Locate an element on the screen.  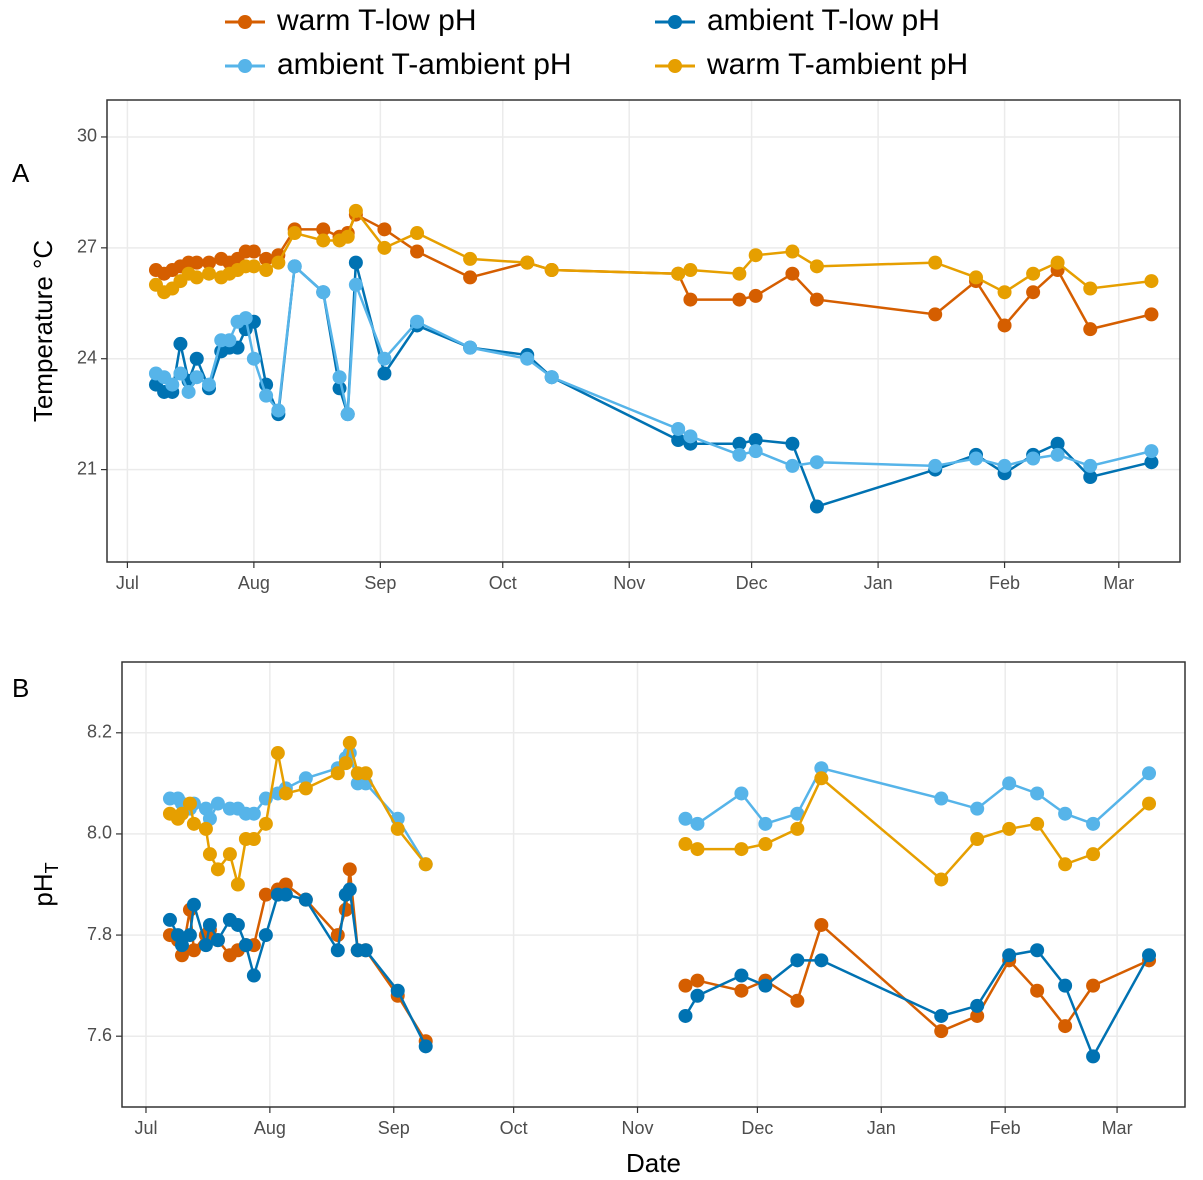
legend-label: warm T-ambient pH is located at coordinates (837, 64).